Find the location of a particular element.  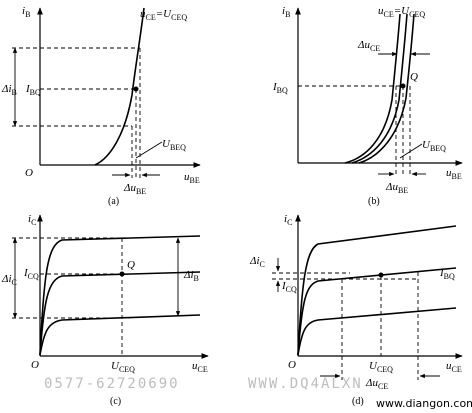

panel-b-q: Q is located at coordinates (414, 77).